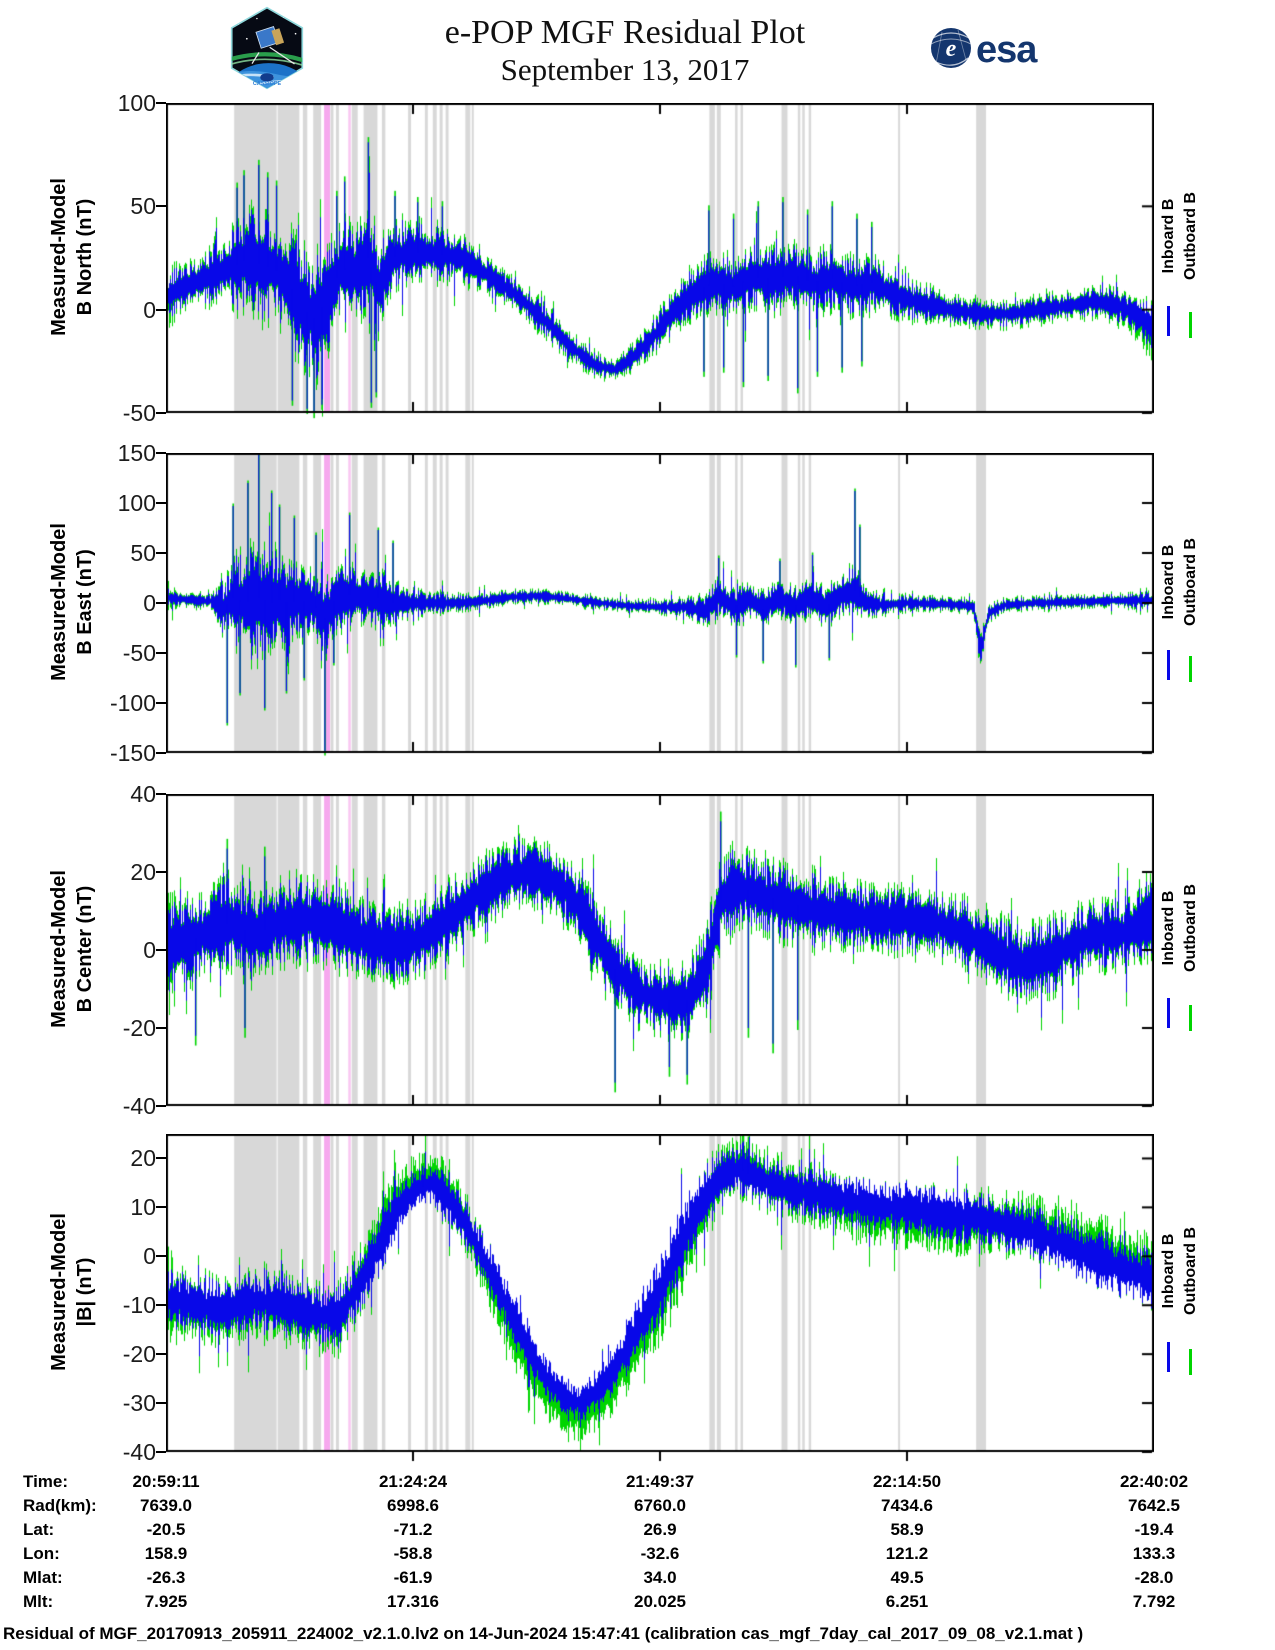 The image size is (1275, 1650). I want to click on table-cell: 58.9, so click(907, 1529).